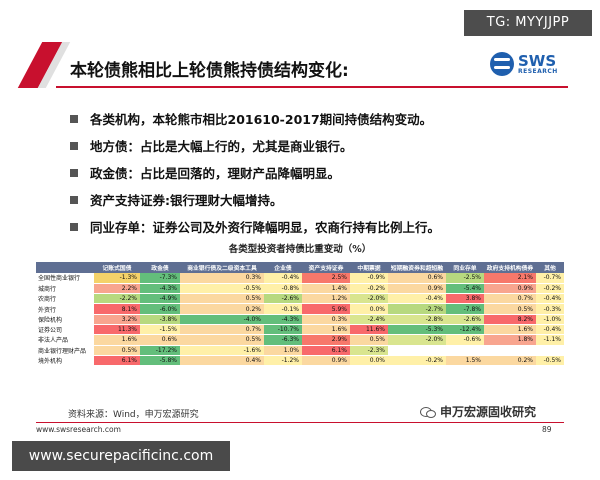 The height and width of the screenshot is (480, 600). What do you see at coordinates (326, 267) in the screenshot?
I see `column-header: 资产支持证券` at bounding box center [326, 267].